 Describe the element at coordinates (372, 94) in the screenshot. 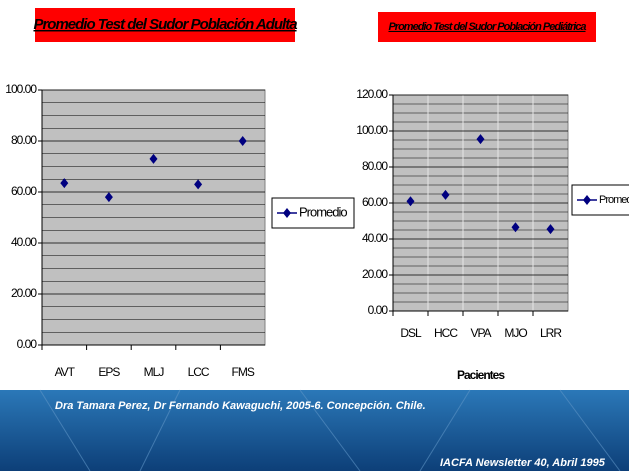

I see `y-tick-label: 120.00` at that location.